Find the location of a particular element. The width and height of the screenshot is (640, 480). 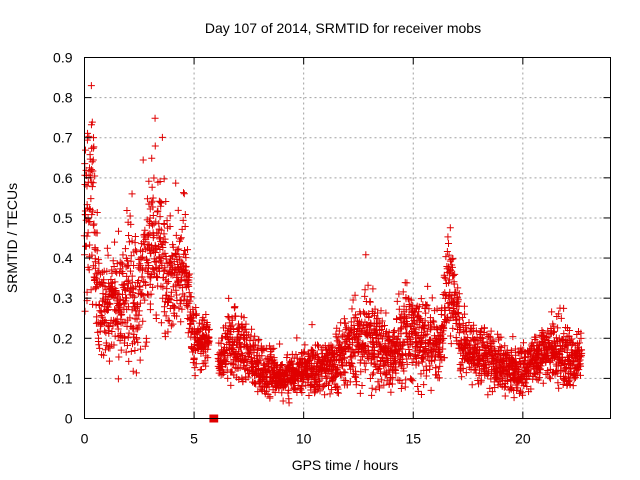

y-tick-label: 0.9 is located at coordinates (63, 58).